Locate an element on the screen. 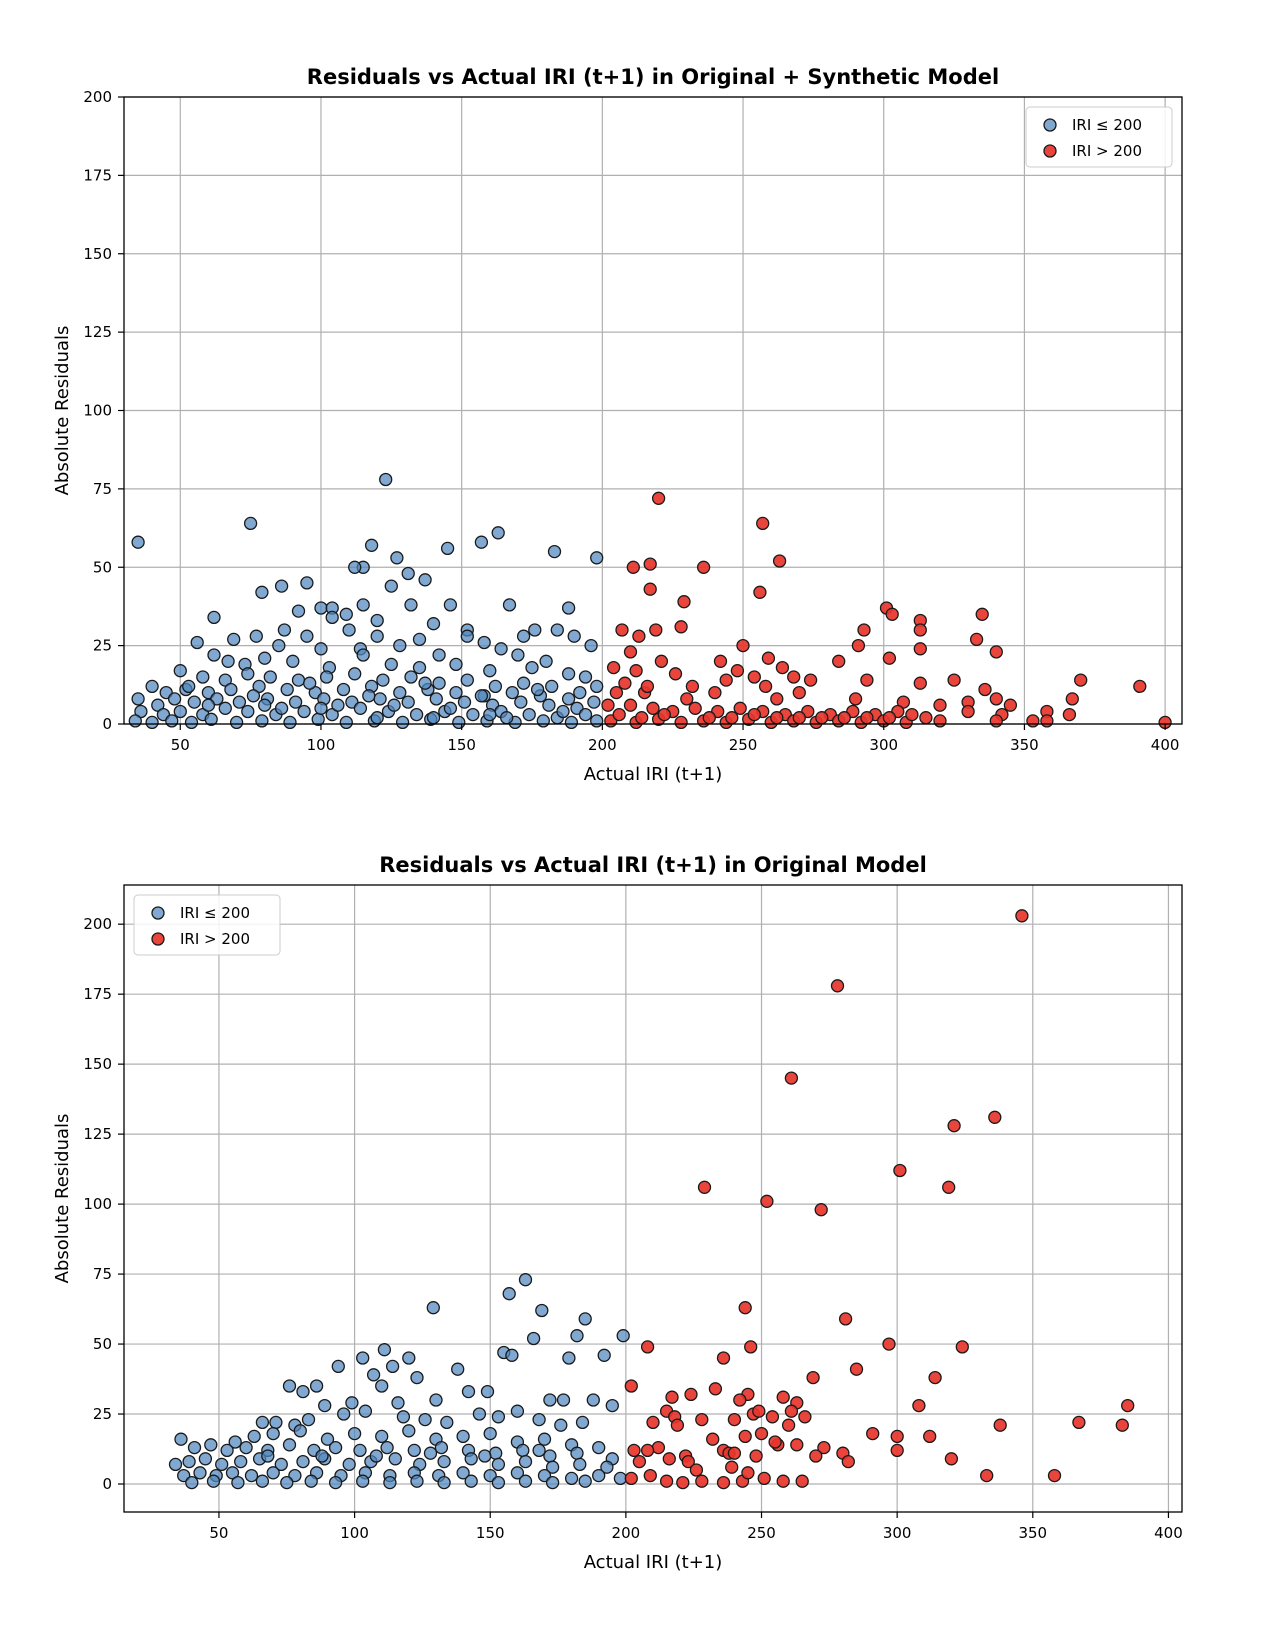 The height and width of the screenshot is (1644, 1266). y-axis-label: Absolute Residuals is located at coordinates (62, 1199).